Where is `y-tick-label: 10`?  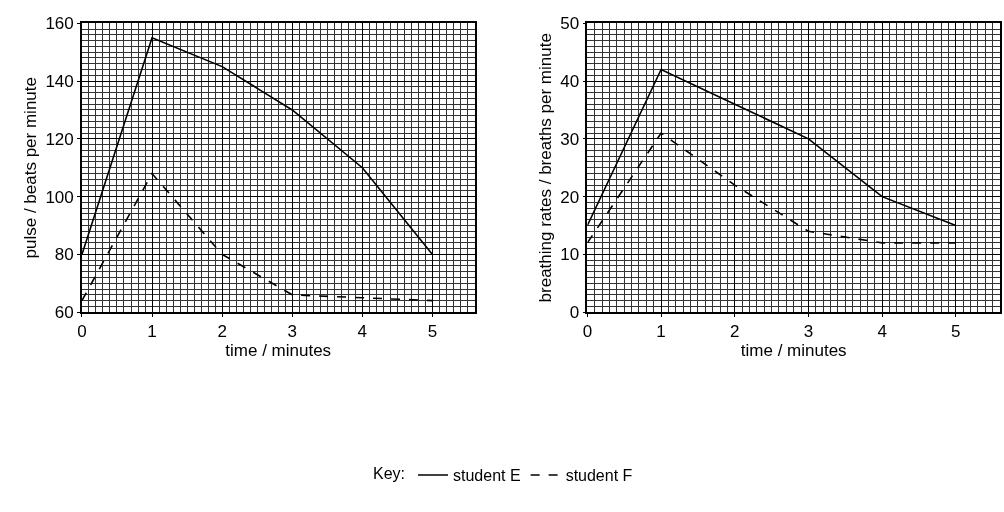 y-tick-label: 10 is located at coordinates (570, 255).